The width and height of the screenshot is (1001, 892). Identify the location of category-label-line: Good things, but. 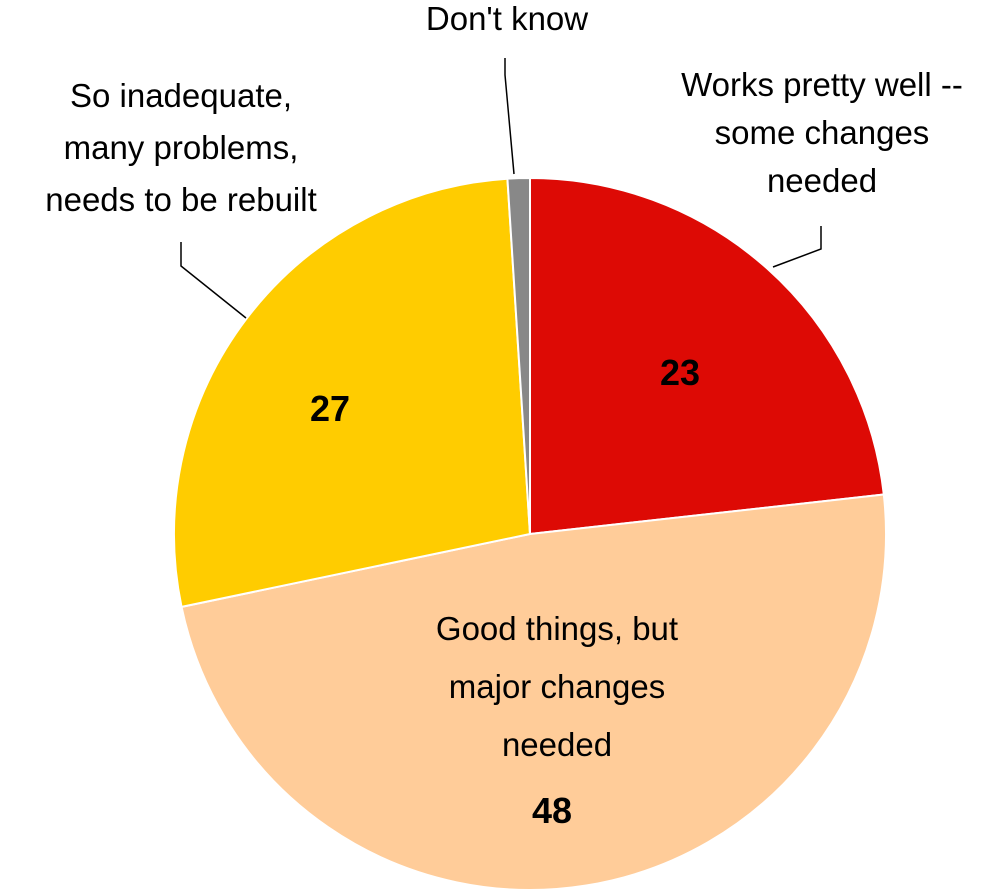
(557, 628).